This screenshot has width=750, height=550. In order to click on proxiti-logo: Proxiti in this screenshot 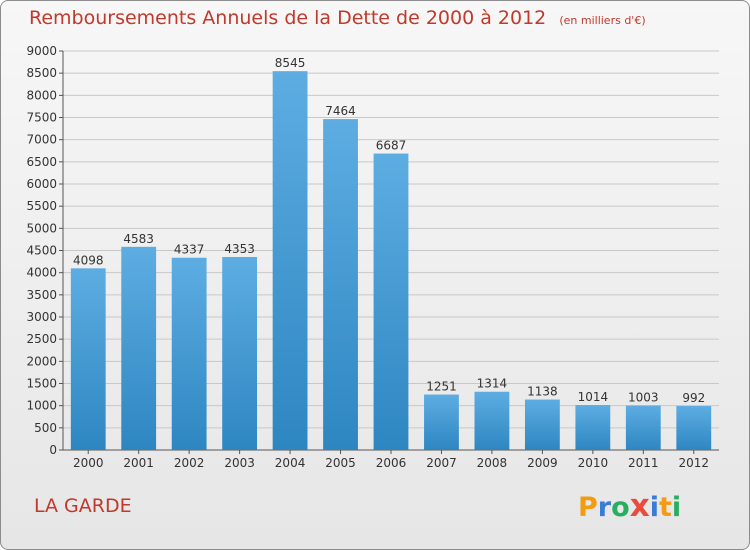, I will do `click(629, 506)`.